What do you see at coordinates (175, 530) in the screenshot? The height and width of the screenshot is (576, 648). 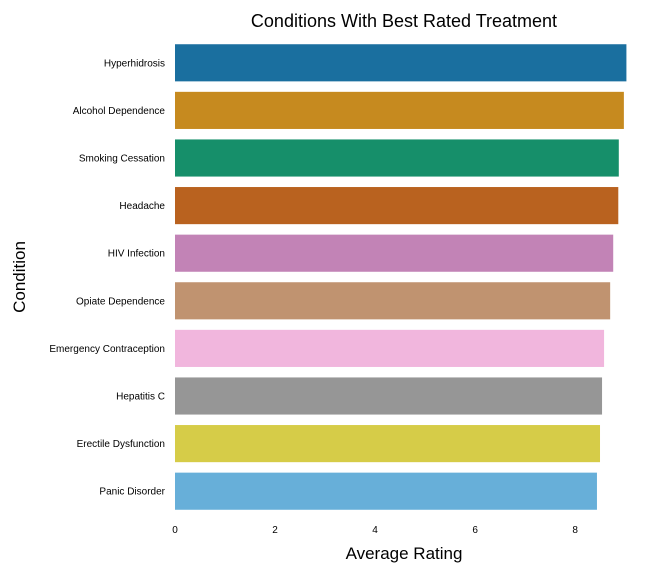 I see `x-tick-label: 0` at bounding box center [175, 530].